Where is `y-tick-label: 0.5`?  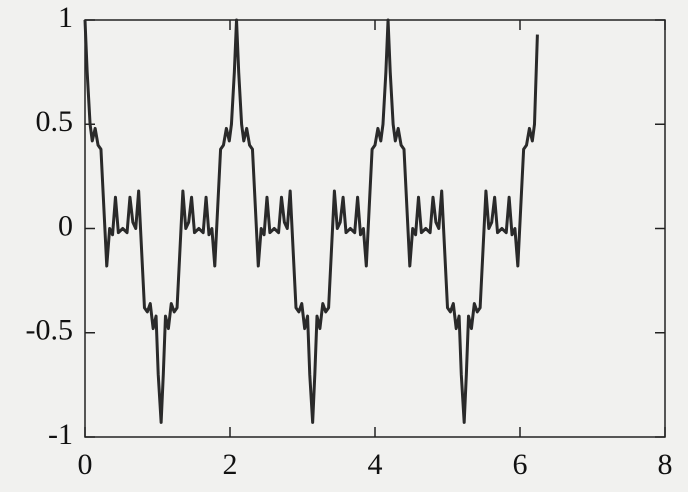
y-tick-label: 0.5 is located at coordinates (55, 121).